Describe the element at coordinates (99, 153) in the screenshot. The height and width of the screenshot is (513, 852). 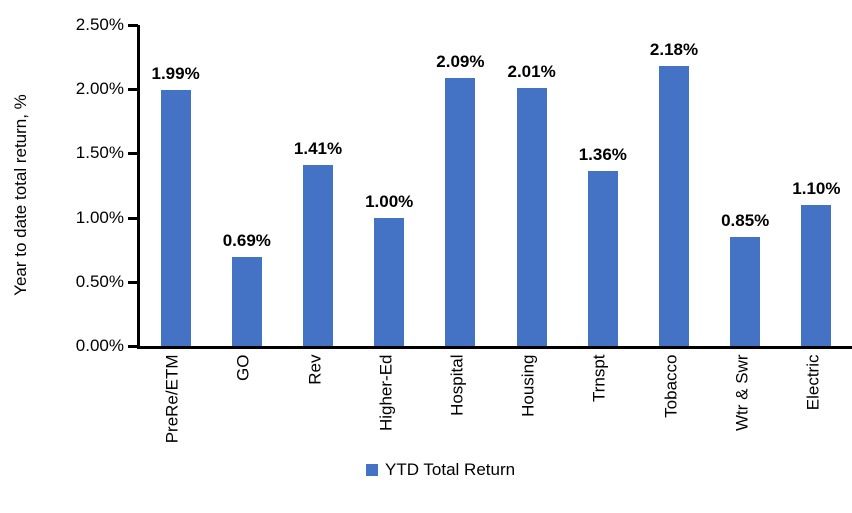
I see `y-tick-label: 1.50%` at that location.